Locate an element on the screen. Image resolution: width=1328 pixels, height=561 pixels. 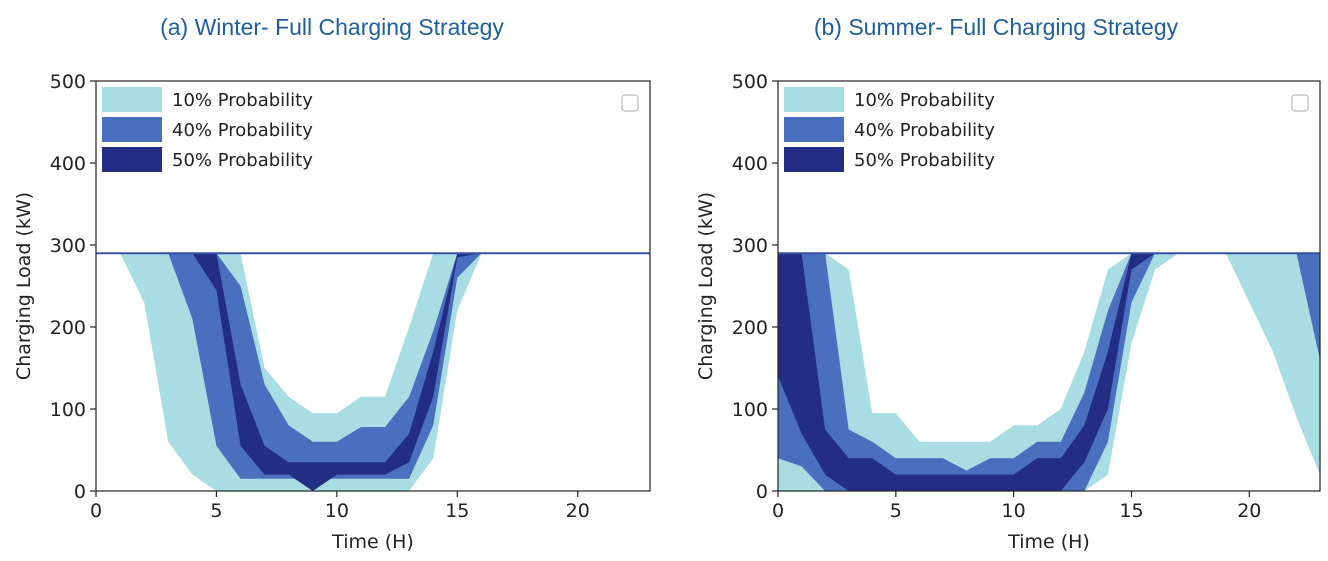
chart-title: (a) Winter- Full Charging Strategy is located at coordinates (332, 27).